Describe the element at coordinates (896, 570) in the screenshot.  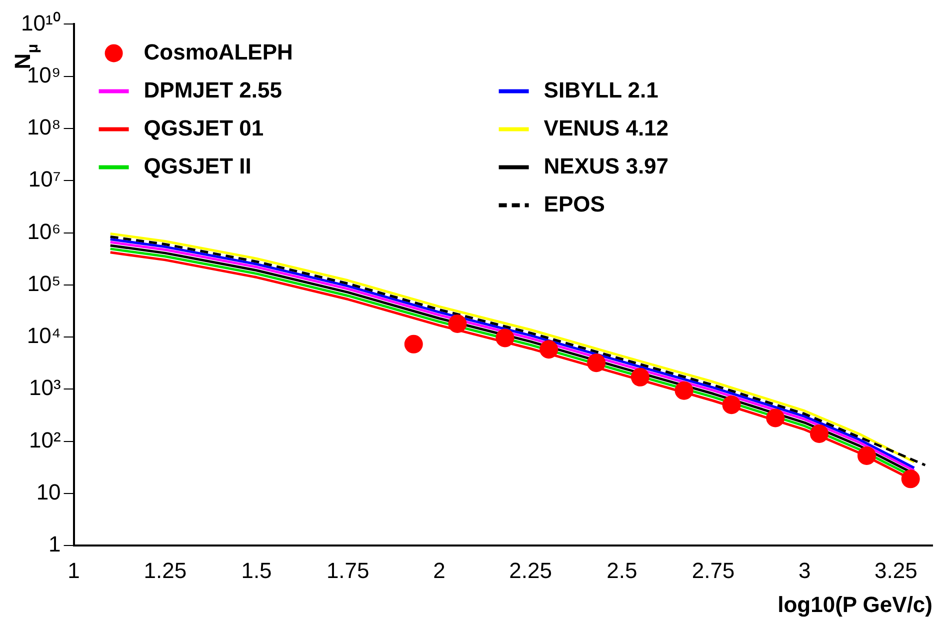
I see `x-tick-label: 3.25` at that location.